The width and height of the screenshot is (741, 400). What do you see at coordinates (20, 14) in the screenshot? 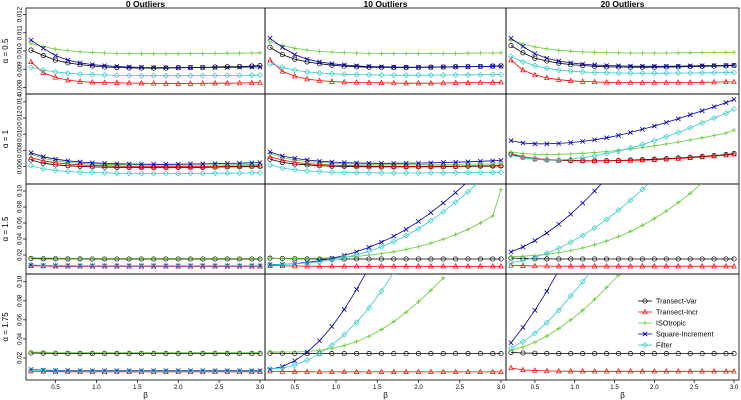
I see `y-tick-label: 0.012` at bounding box center [20, 14].